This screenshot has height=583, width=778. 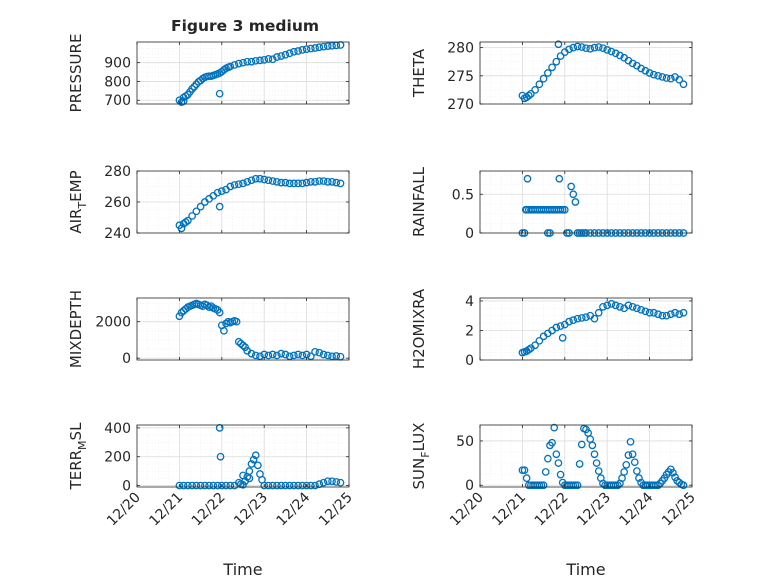 I want to click on subplot-2: 270 275 280 THETA, so click(x=551, y=76).